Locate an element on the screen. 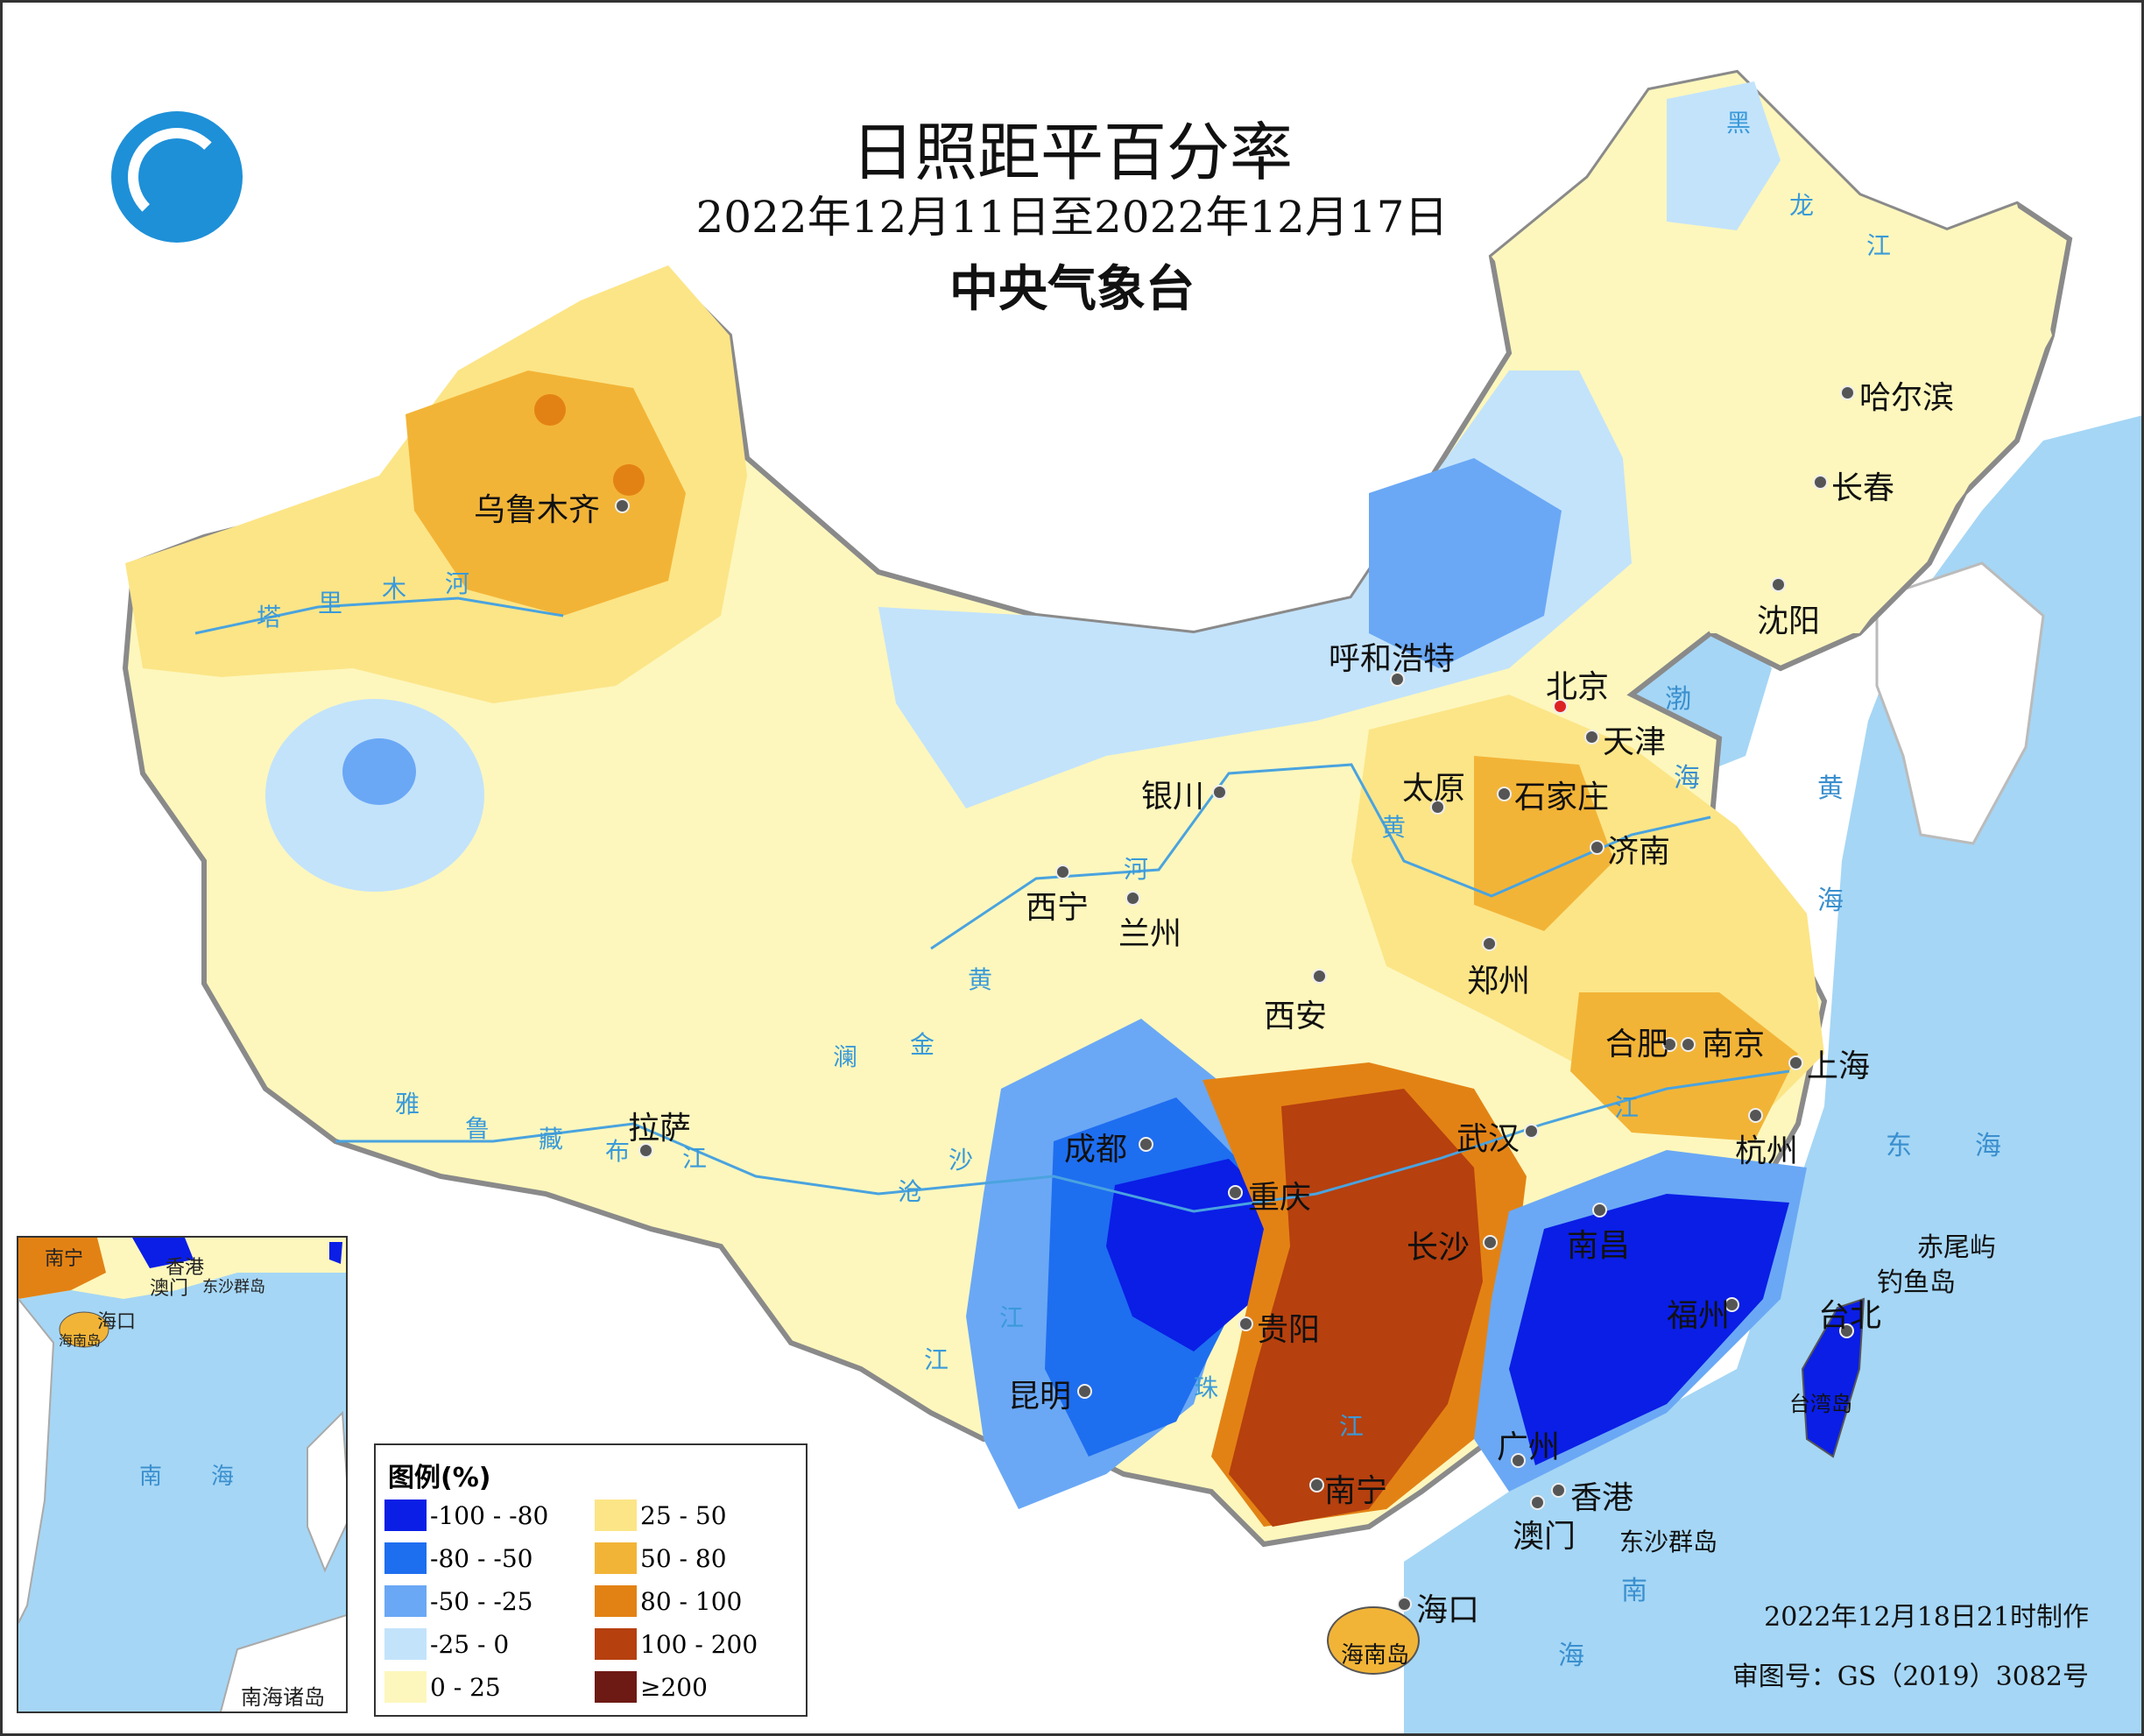  inset-borneo is located at coordinates (283, 1662).